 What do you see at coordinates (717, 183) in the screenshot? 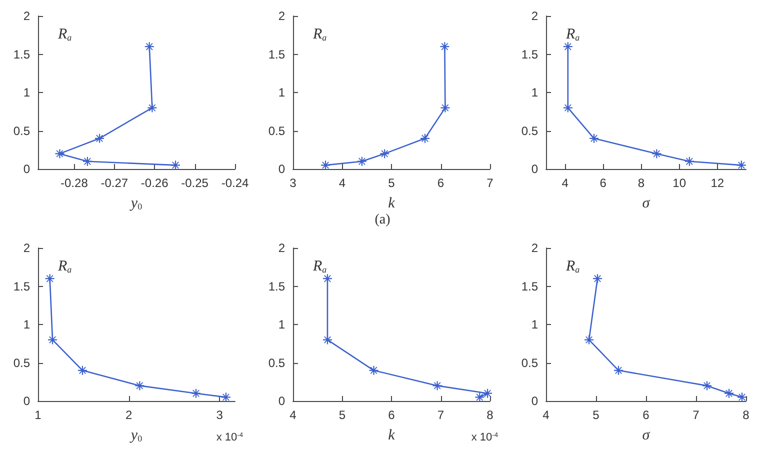
I see `x-tick-label: 12` at bounding box center [717, 183].